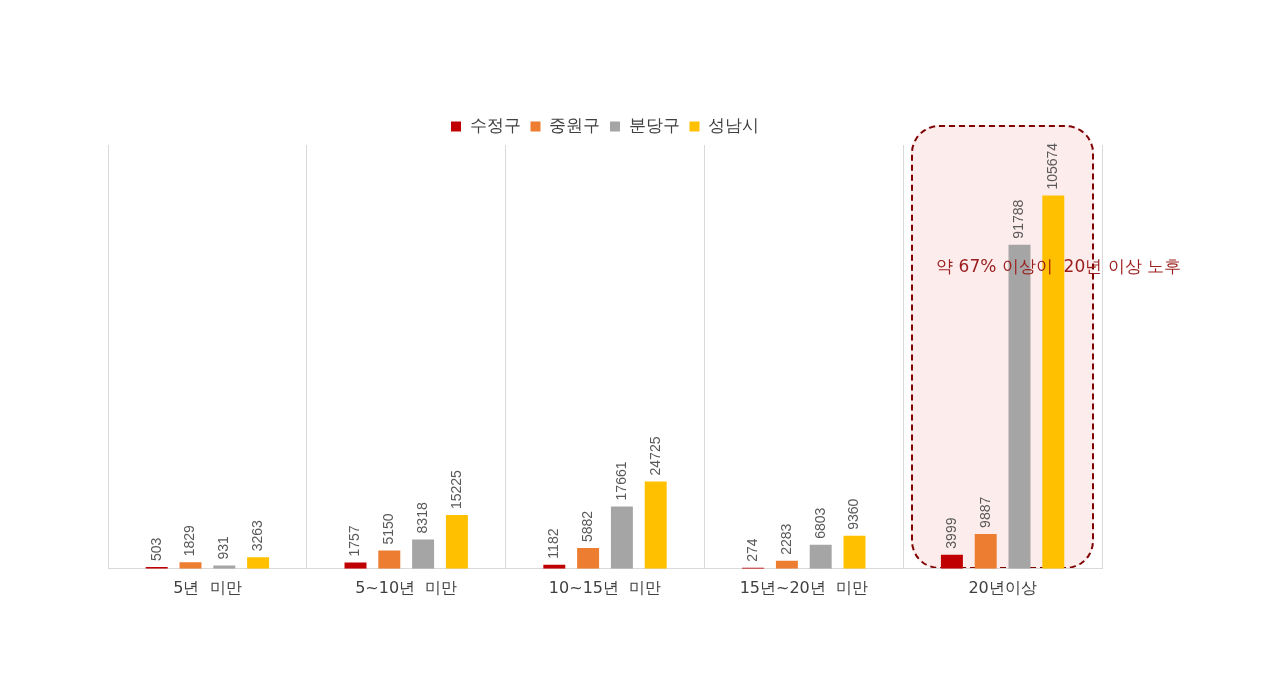 This screenshot has height=677, width=1280. Describe the element at coordinates (406, 587) in the screenshot. I see `x-tick-label: 5~10년 미만` at that location.